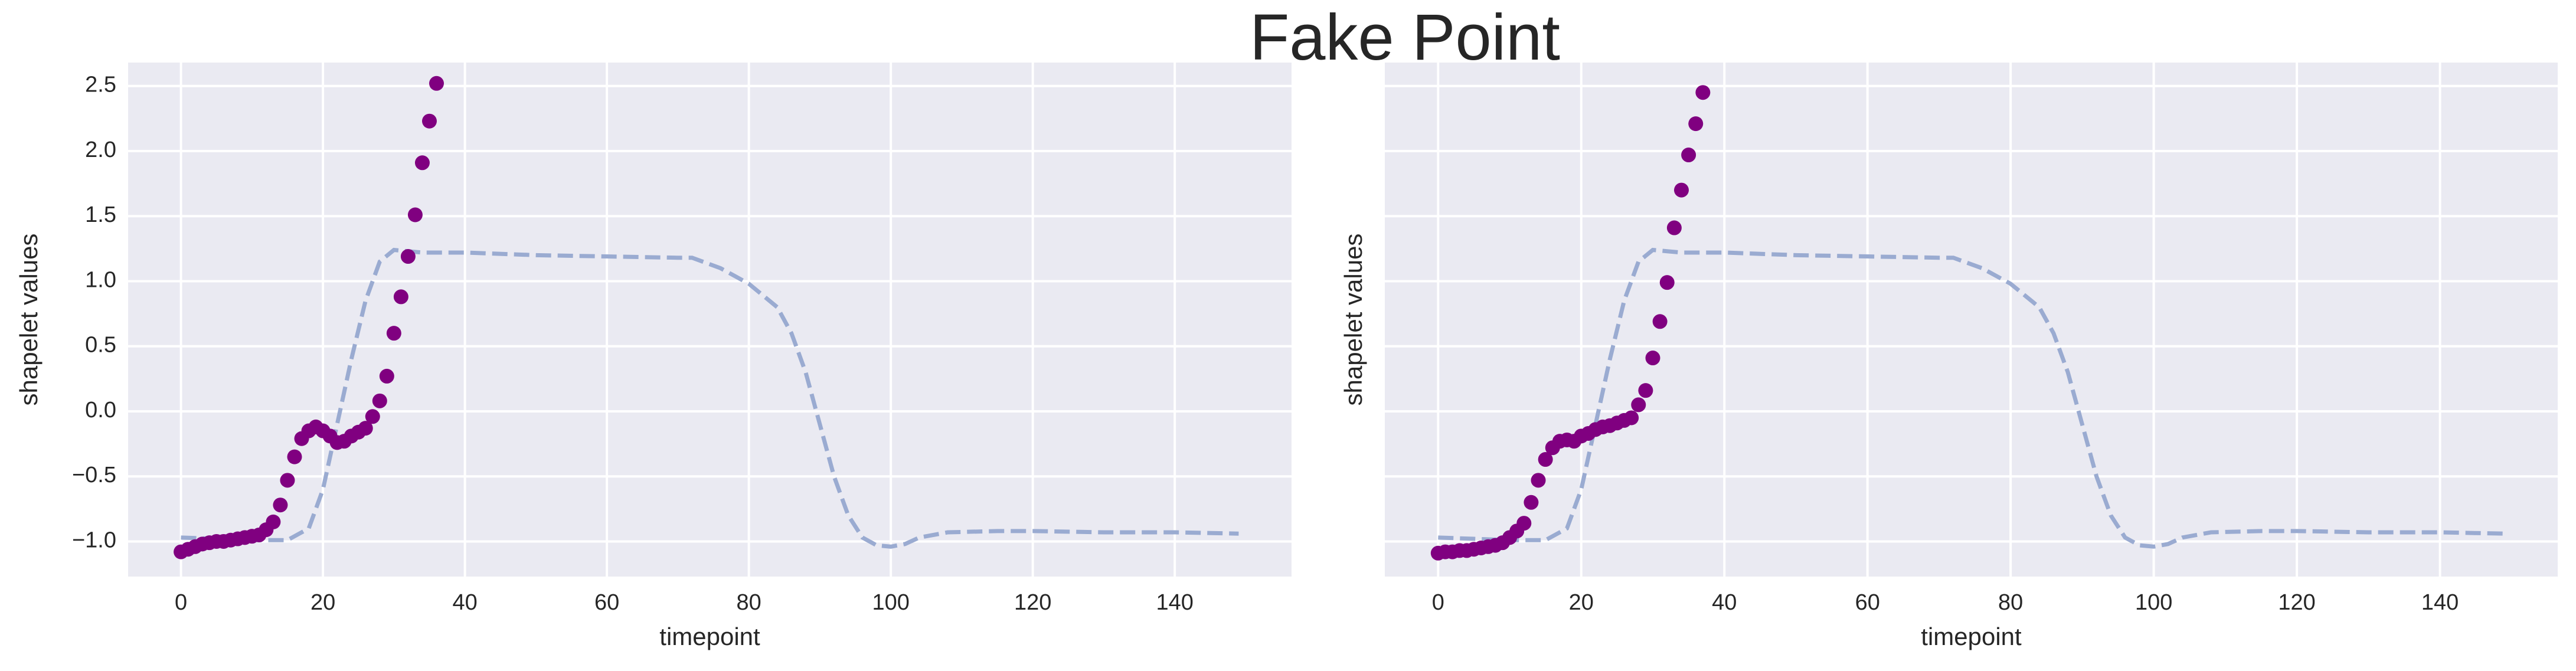 This screenshot has width=2576, height=671. Describe the element at coordinates (100, 410) in the screenshot. I see `y-tick-label: 0.0` at that location.